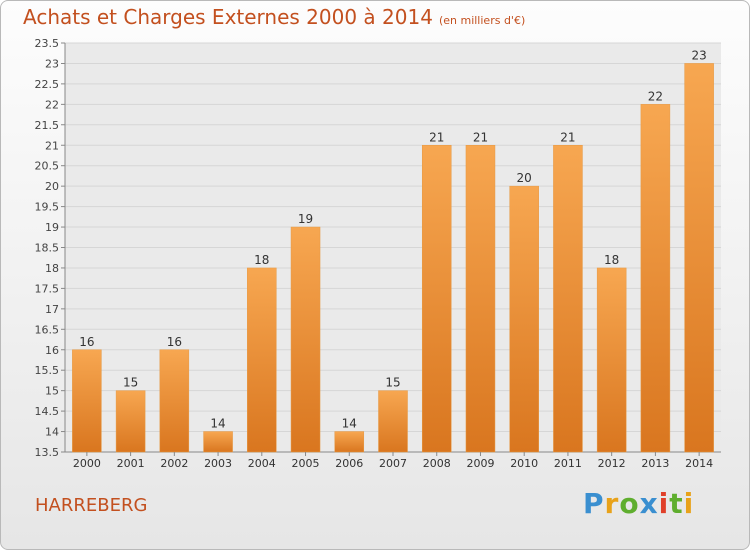 This screenshot has width=750, height=550. I want to click on x-tick-label: 2006, so click(349, 463).